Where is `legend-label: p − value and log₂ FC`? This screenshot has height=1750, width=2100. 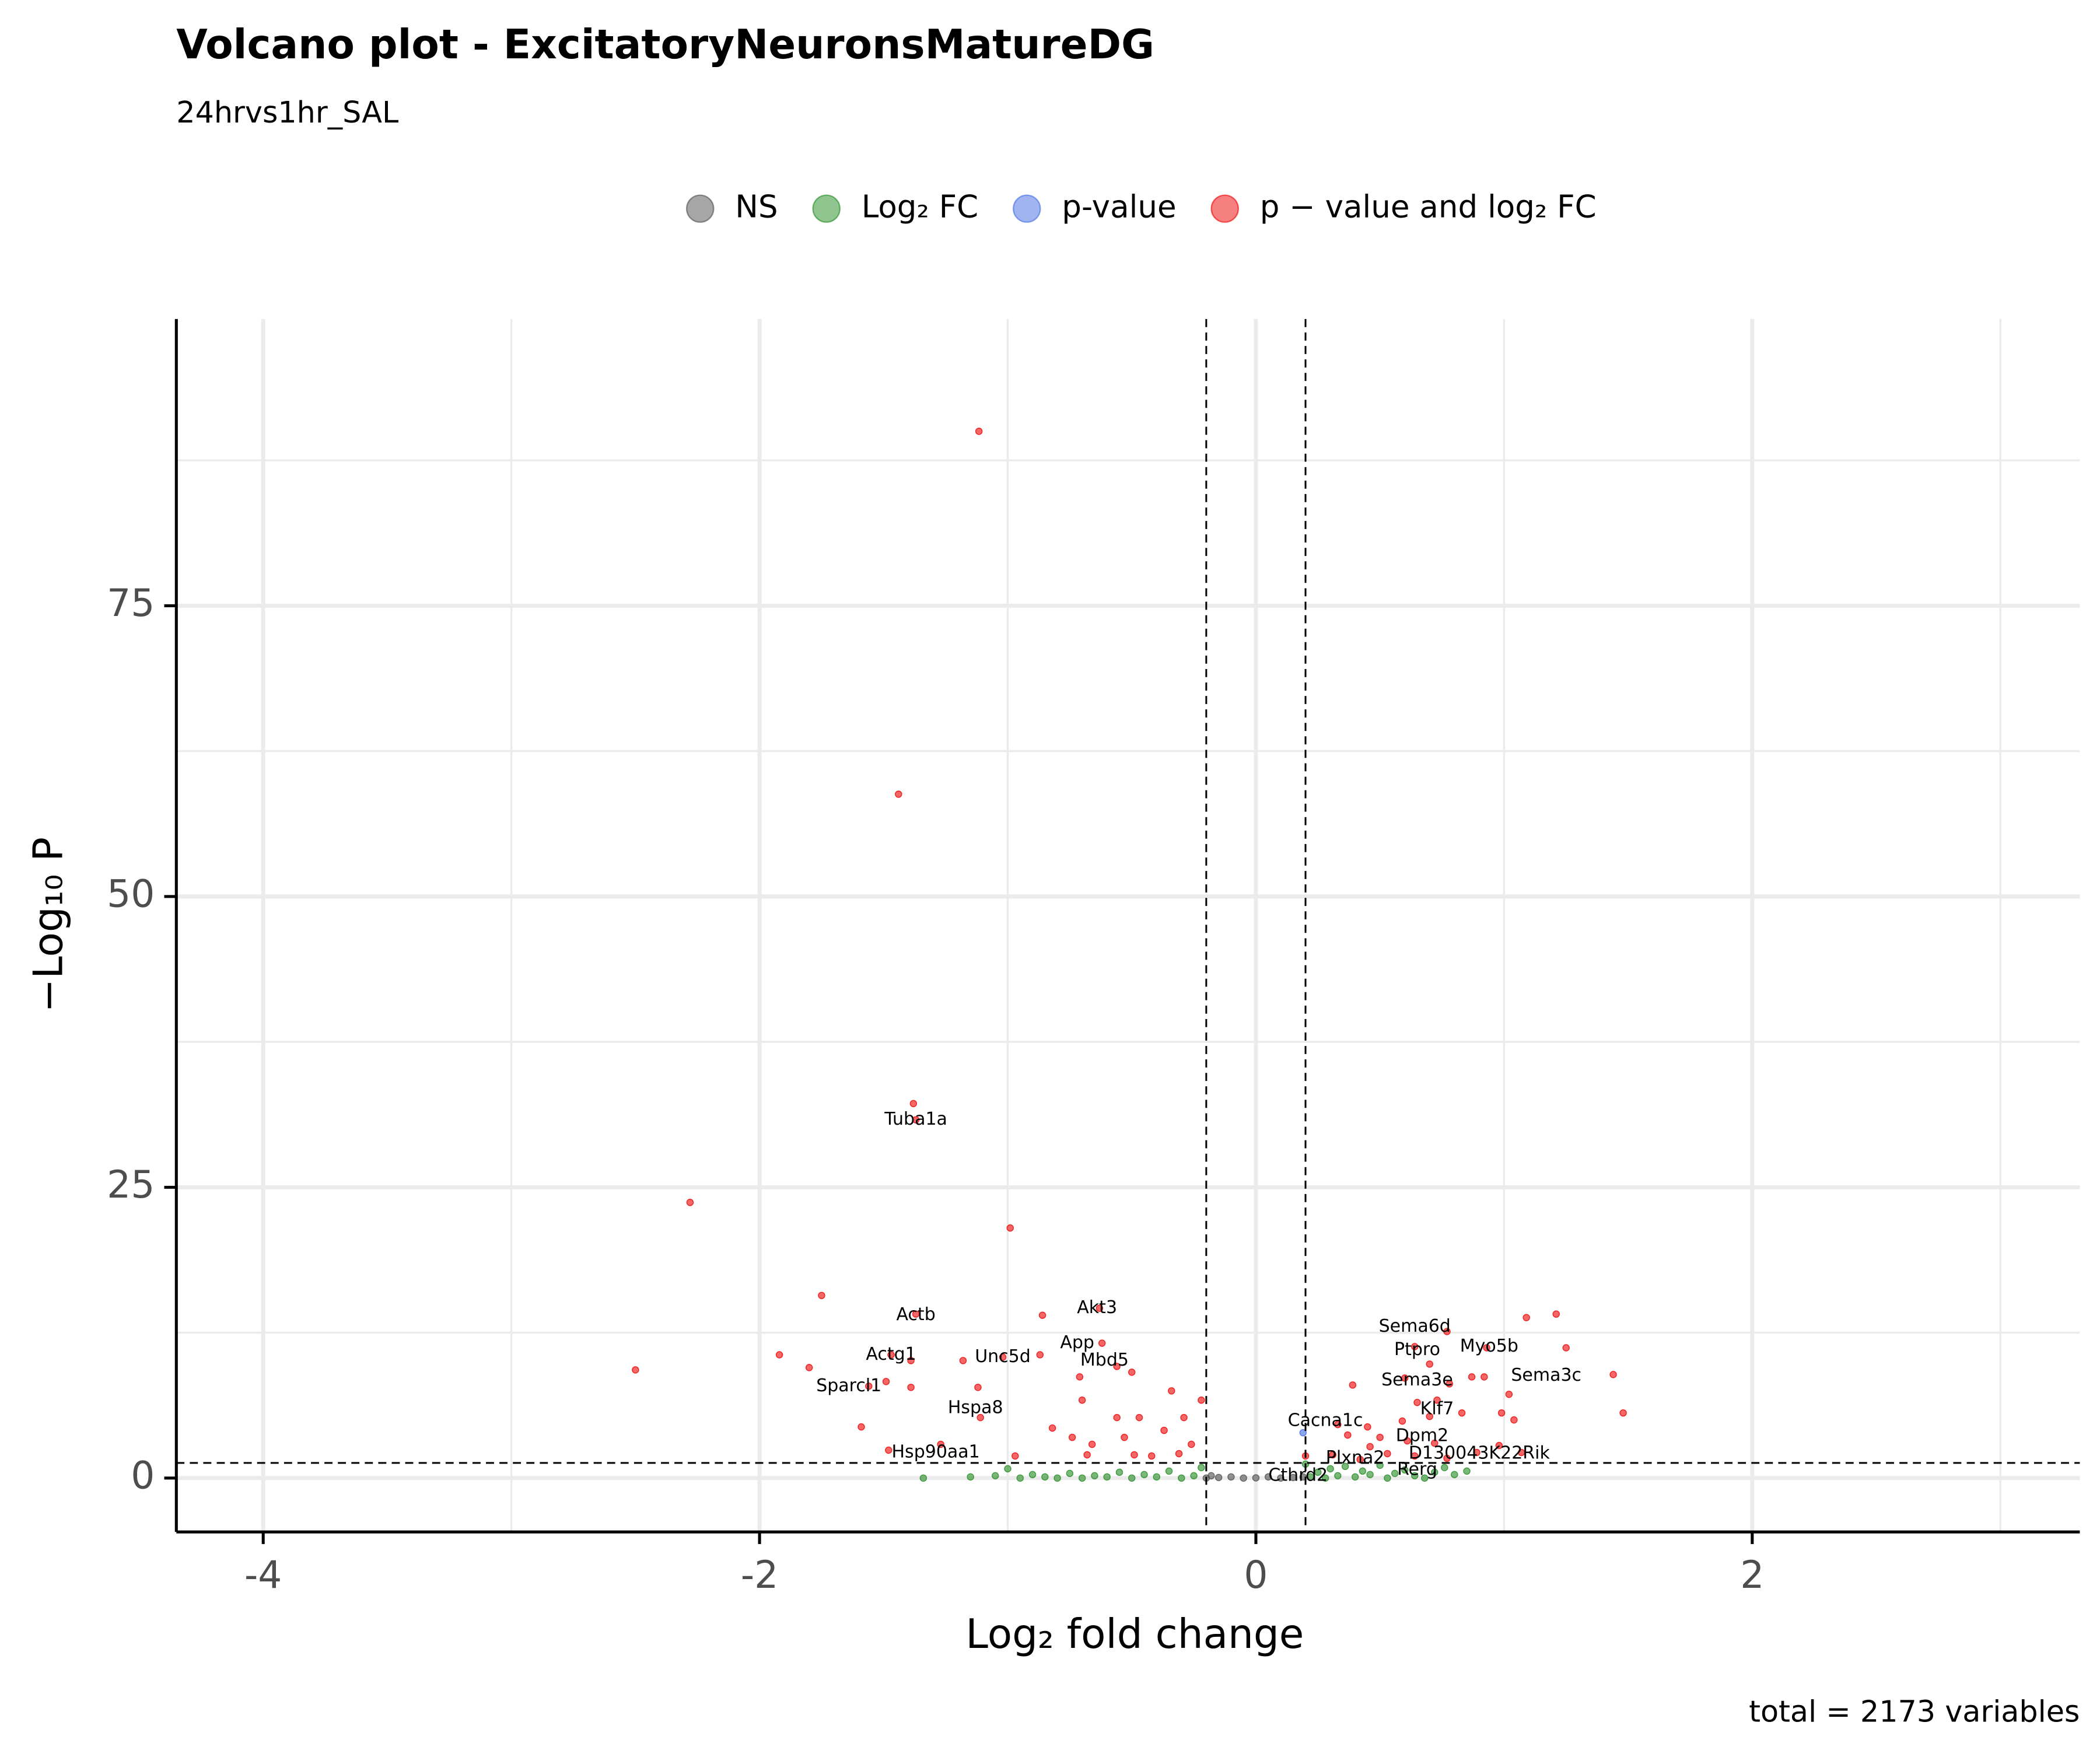 legend-label: p − value and log₂ FC is located at coordinates (1428, 206).